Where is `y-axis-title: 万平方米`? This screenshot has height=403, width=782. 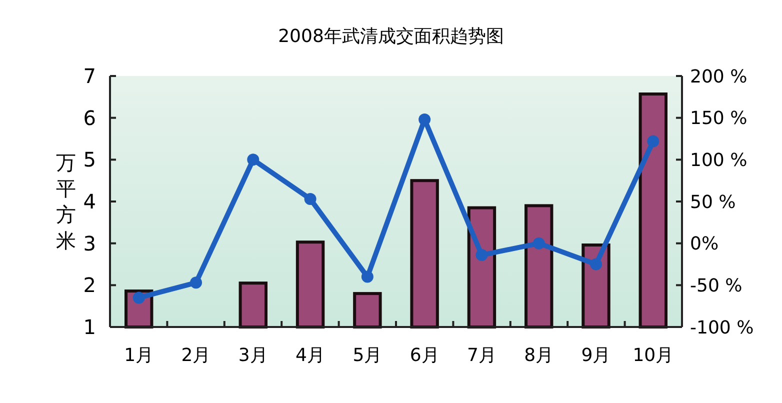
y-axis-title: 万平方米 is located at coordinates (66, 201).